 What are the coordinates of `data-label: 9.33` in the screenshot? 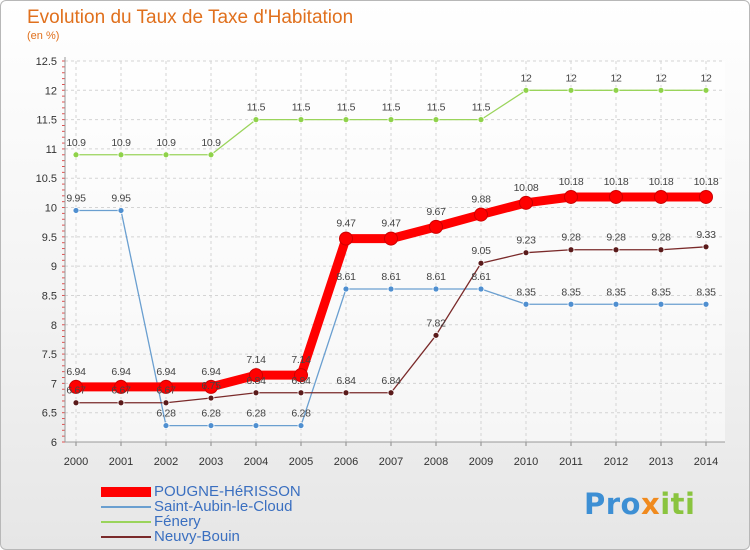 It's located at (706, 235).